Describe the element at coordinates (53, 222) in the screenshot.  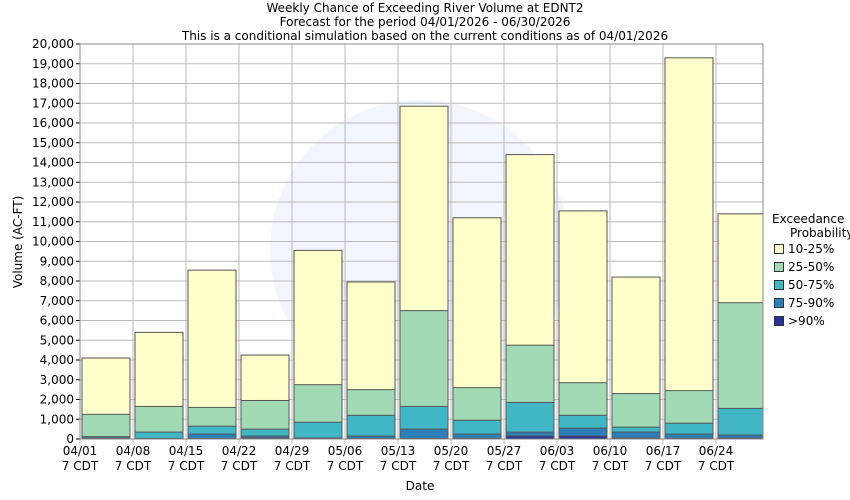
I see `y-tick-label: 11,000` at that location.